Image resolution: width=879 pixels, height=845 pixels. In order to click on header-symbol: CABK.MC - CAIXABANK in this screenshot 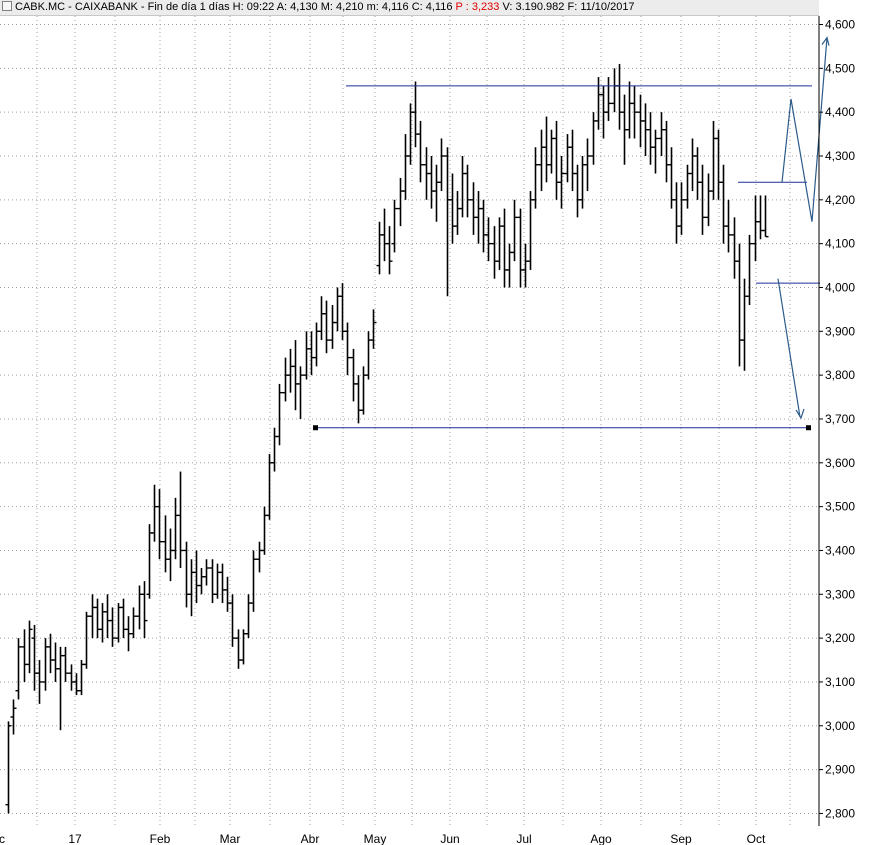, I will do `click(76, 7)`.